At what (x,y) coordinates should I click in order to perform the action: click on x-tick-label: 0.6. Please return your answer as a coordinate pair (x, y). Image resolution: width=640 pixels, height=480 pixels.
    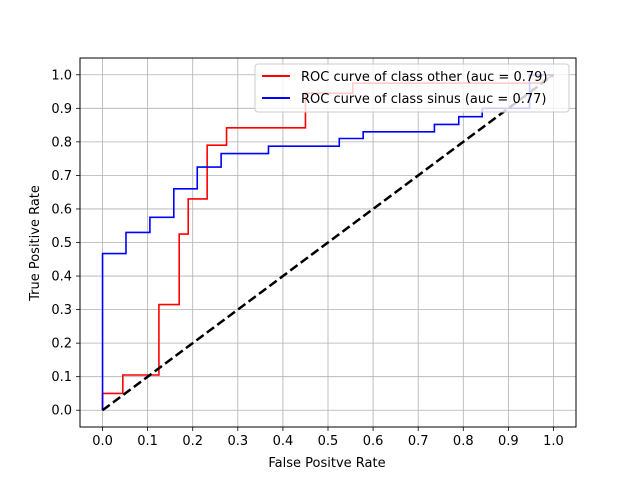
    Looking at the image, I should click on (373, 441).